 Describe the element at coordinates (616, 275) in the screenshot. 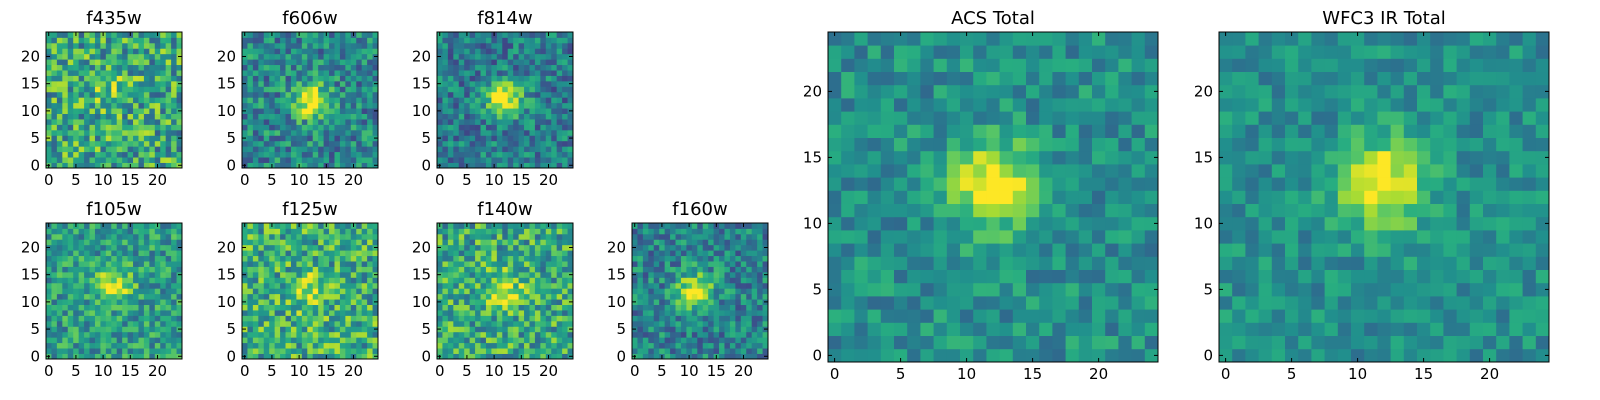

I see `y-tick-label: 15` at that location.